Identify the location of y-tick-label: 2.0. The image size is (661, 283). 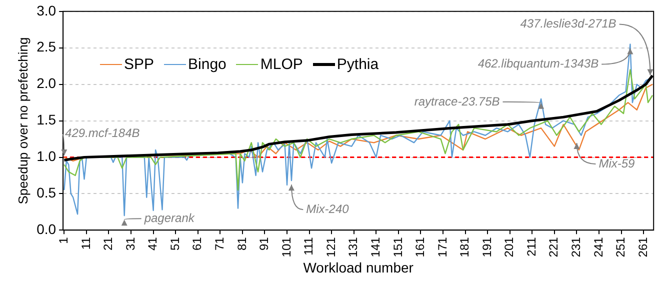
(46, 83).